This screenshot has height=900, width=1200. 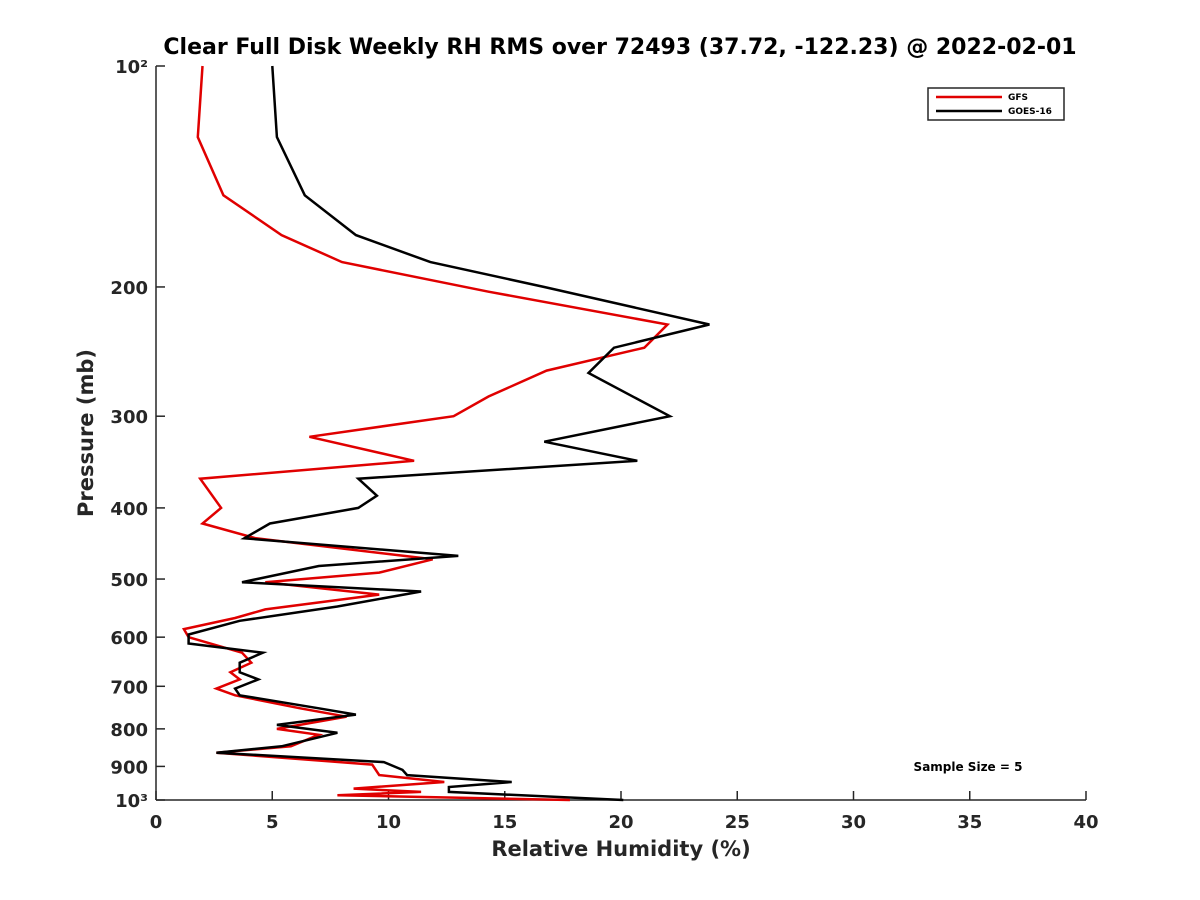 I want to click on x-ticks: 0 5 10 15 20 25 30 35 40, so click(x=624, y=812).